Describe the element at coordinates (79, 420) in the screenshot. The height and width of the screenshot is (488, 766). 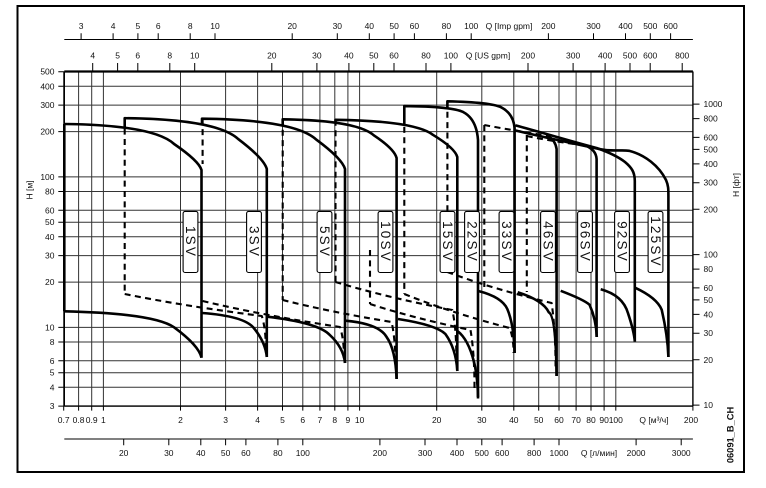
I see `svg-text: 0.8` at that location.